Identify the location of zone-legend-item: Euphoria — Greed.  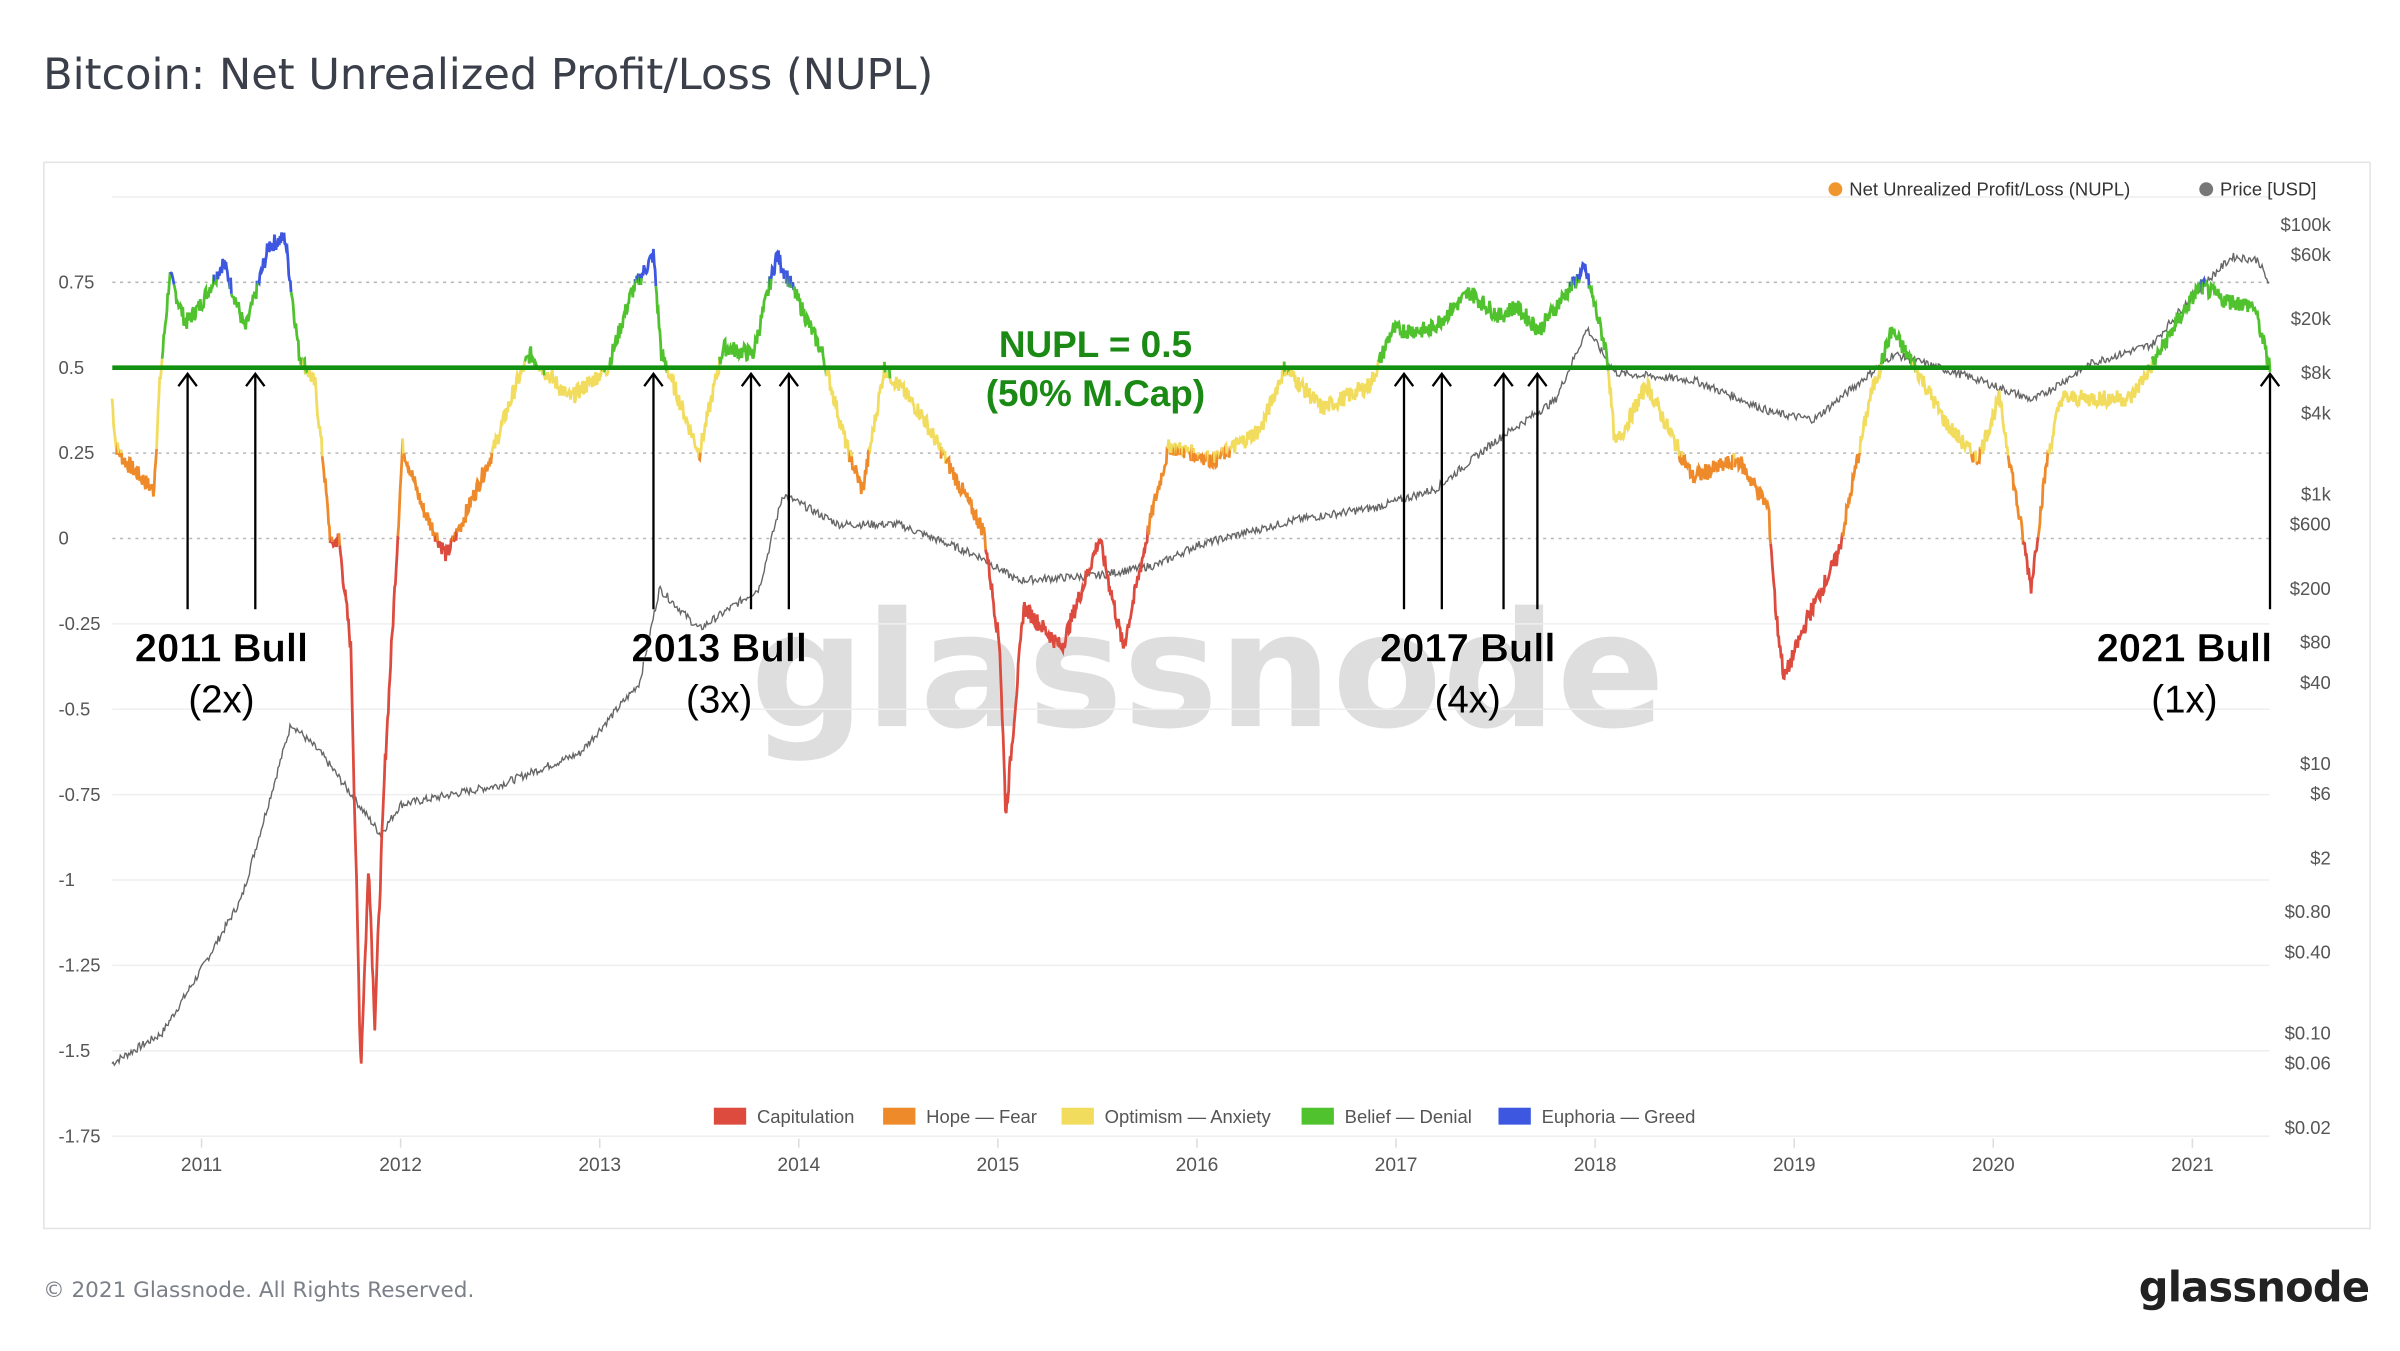
(1596, 1116).